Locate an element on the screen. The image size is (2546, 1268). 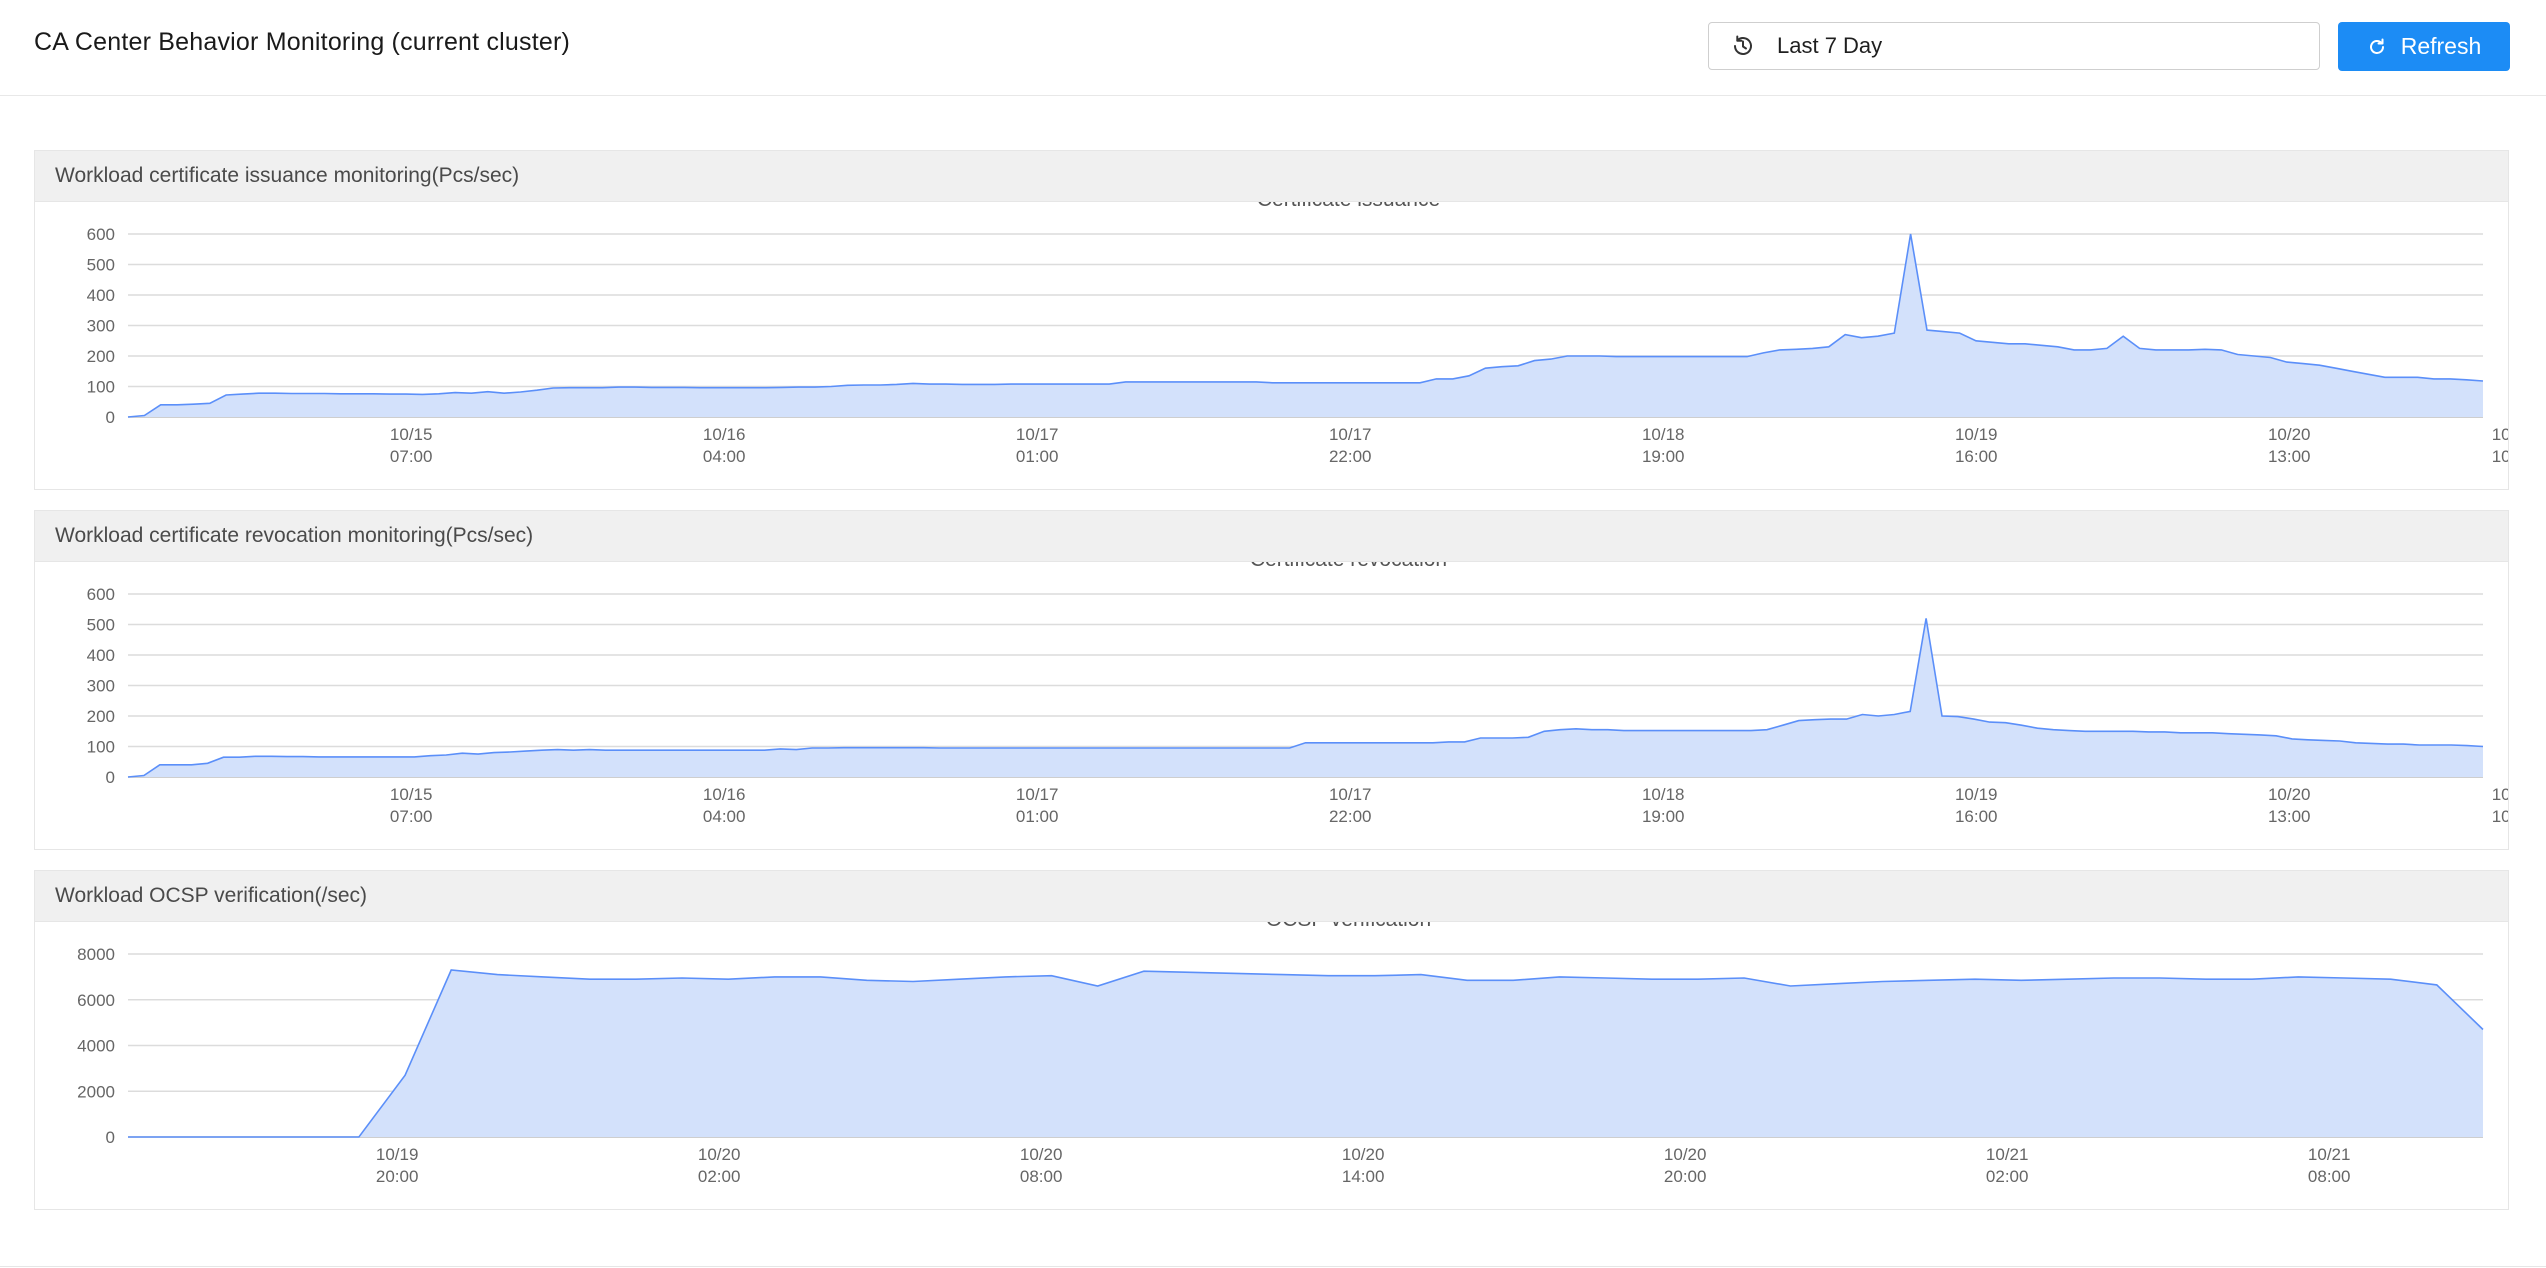
x-tick-label: 14:00 is located at coordinates (1363, 1176).